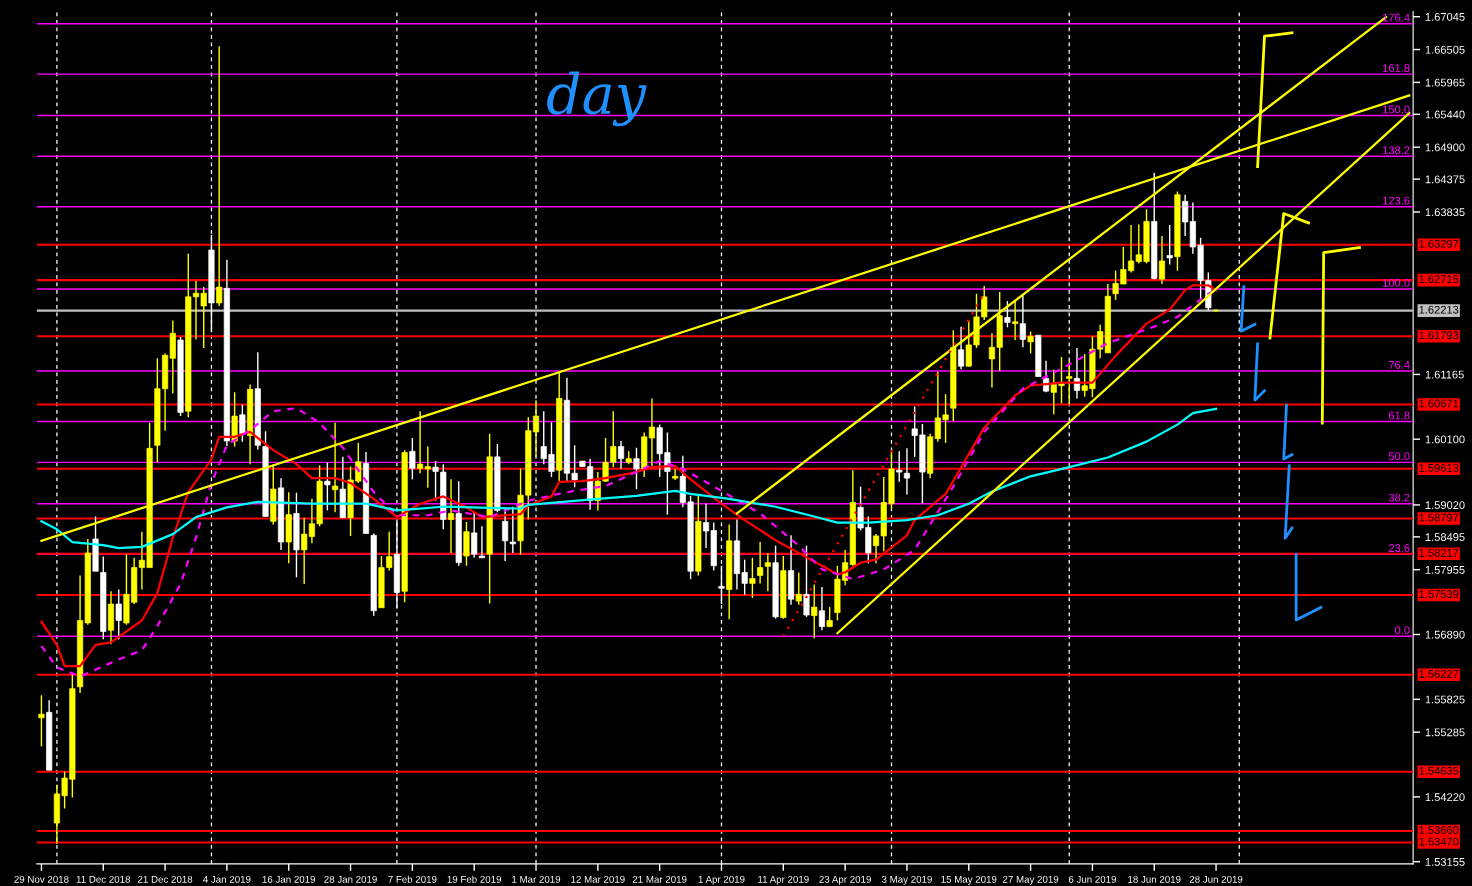  Describe the element at coordinates (1445, 537) in the screenshot. I see `y-tick-label: 1.58495` at that location.